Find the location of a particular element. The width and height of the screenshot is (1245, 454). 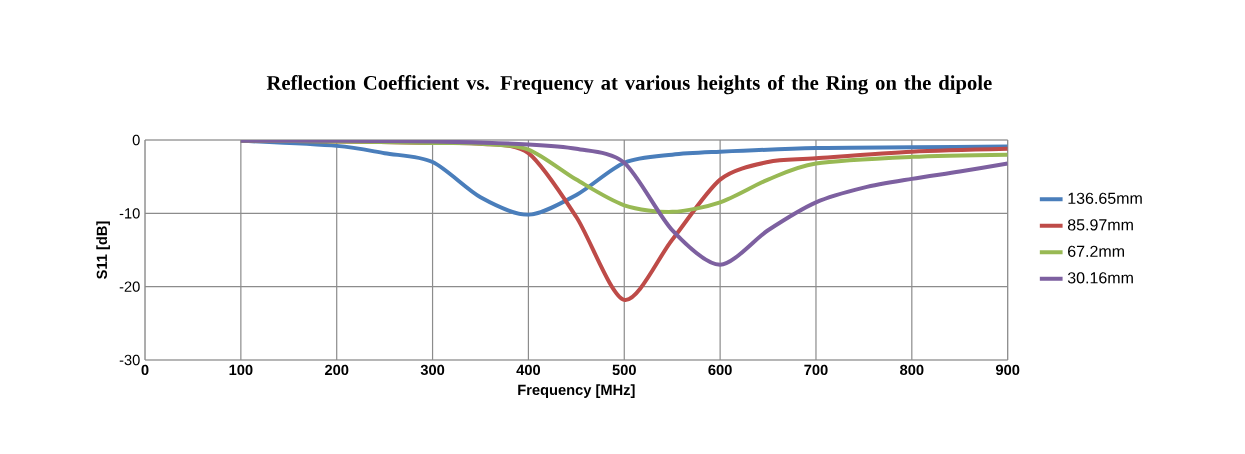

x-tick-label: 200 is located at coordinates (336, 370).